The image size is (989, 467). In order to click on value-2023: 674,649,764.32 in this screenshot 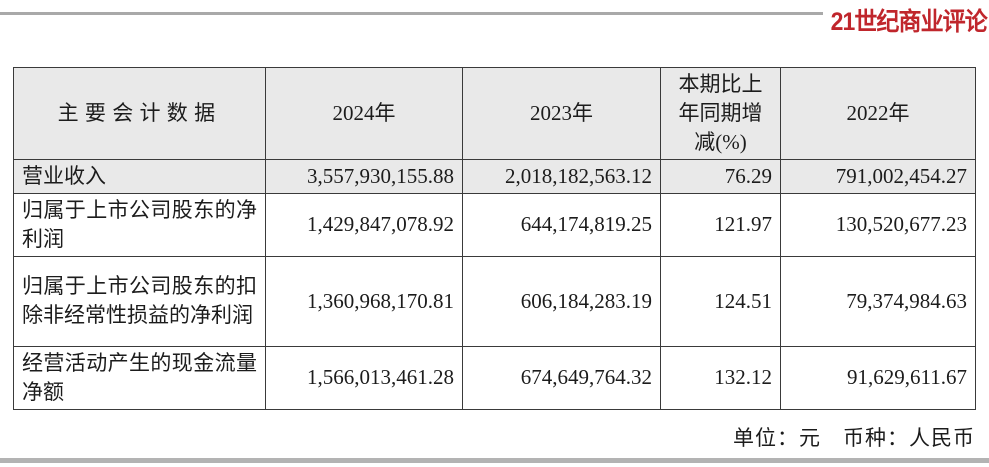, I will do `click(561, 377)`.